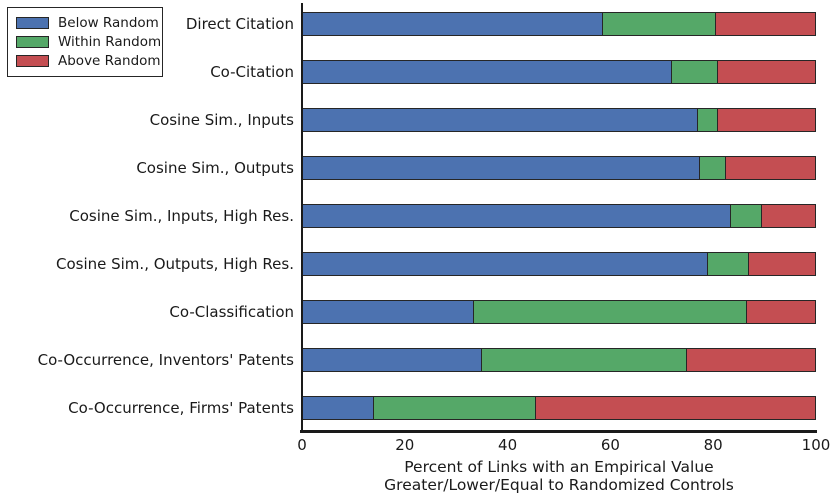 This screenshot has height=500, width=831. Describe the element at coordinates (108, 22) in the screenshot. I see `legend-label: Below Random` at that location.